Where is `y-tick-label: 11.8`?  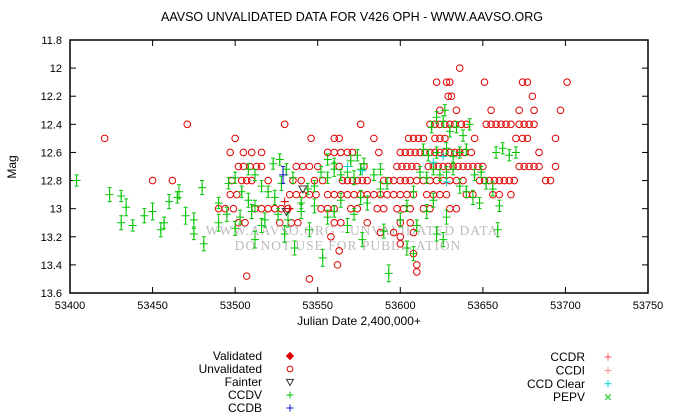 y-tick-label: 11.8 is located at coordinates (51, 41).